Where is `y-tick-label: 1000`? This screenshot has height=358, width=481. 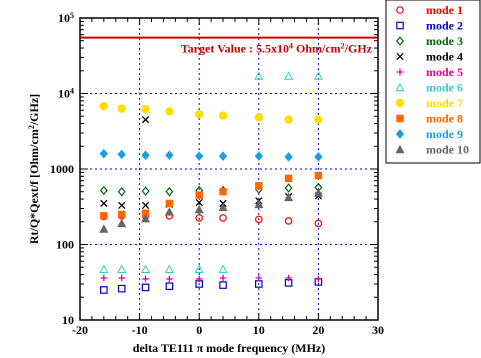
y-tick-label: 1000 is located at coordinates (62, 169).